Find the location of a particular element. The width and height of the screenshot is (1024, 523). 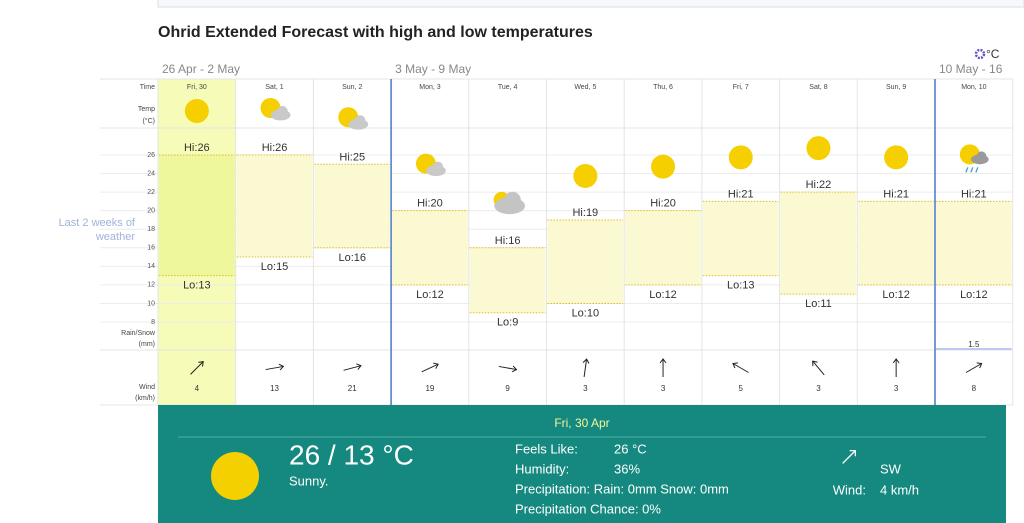

lo-label: Lo:13 is located at coordinates (197, 286).